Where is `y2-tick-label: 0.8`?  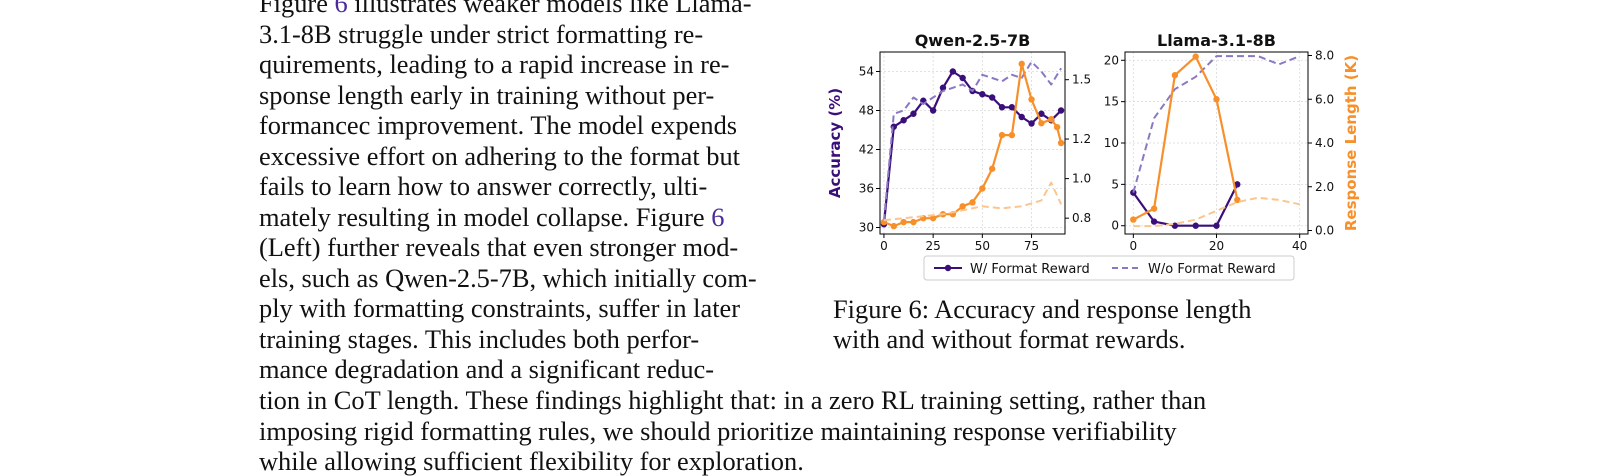
y2-tick-label: 0.8 is located at coordinates (1081, 218).